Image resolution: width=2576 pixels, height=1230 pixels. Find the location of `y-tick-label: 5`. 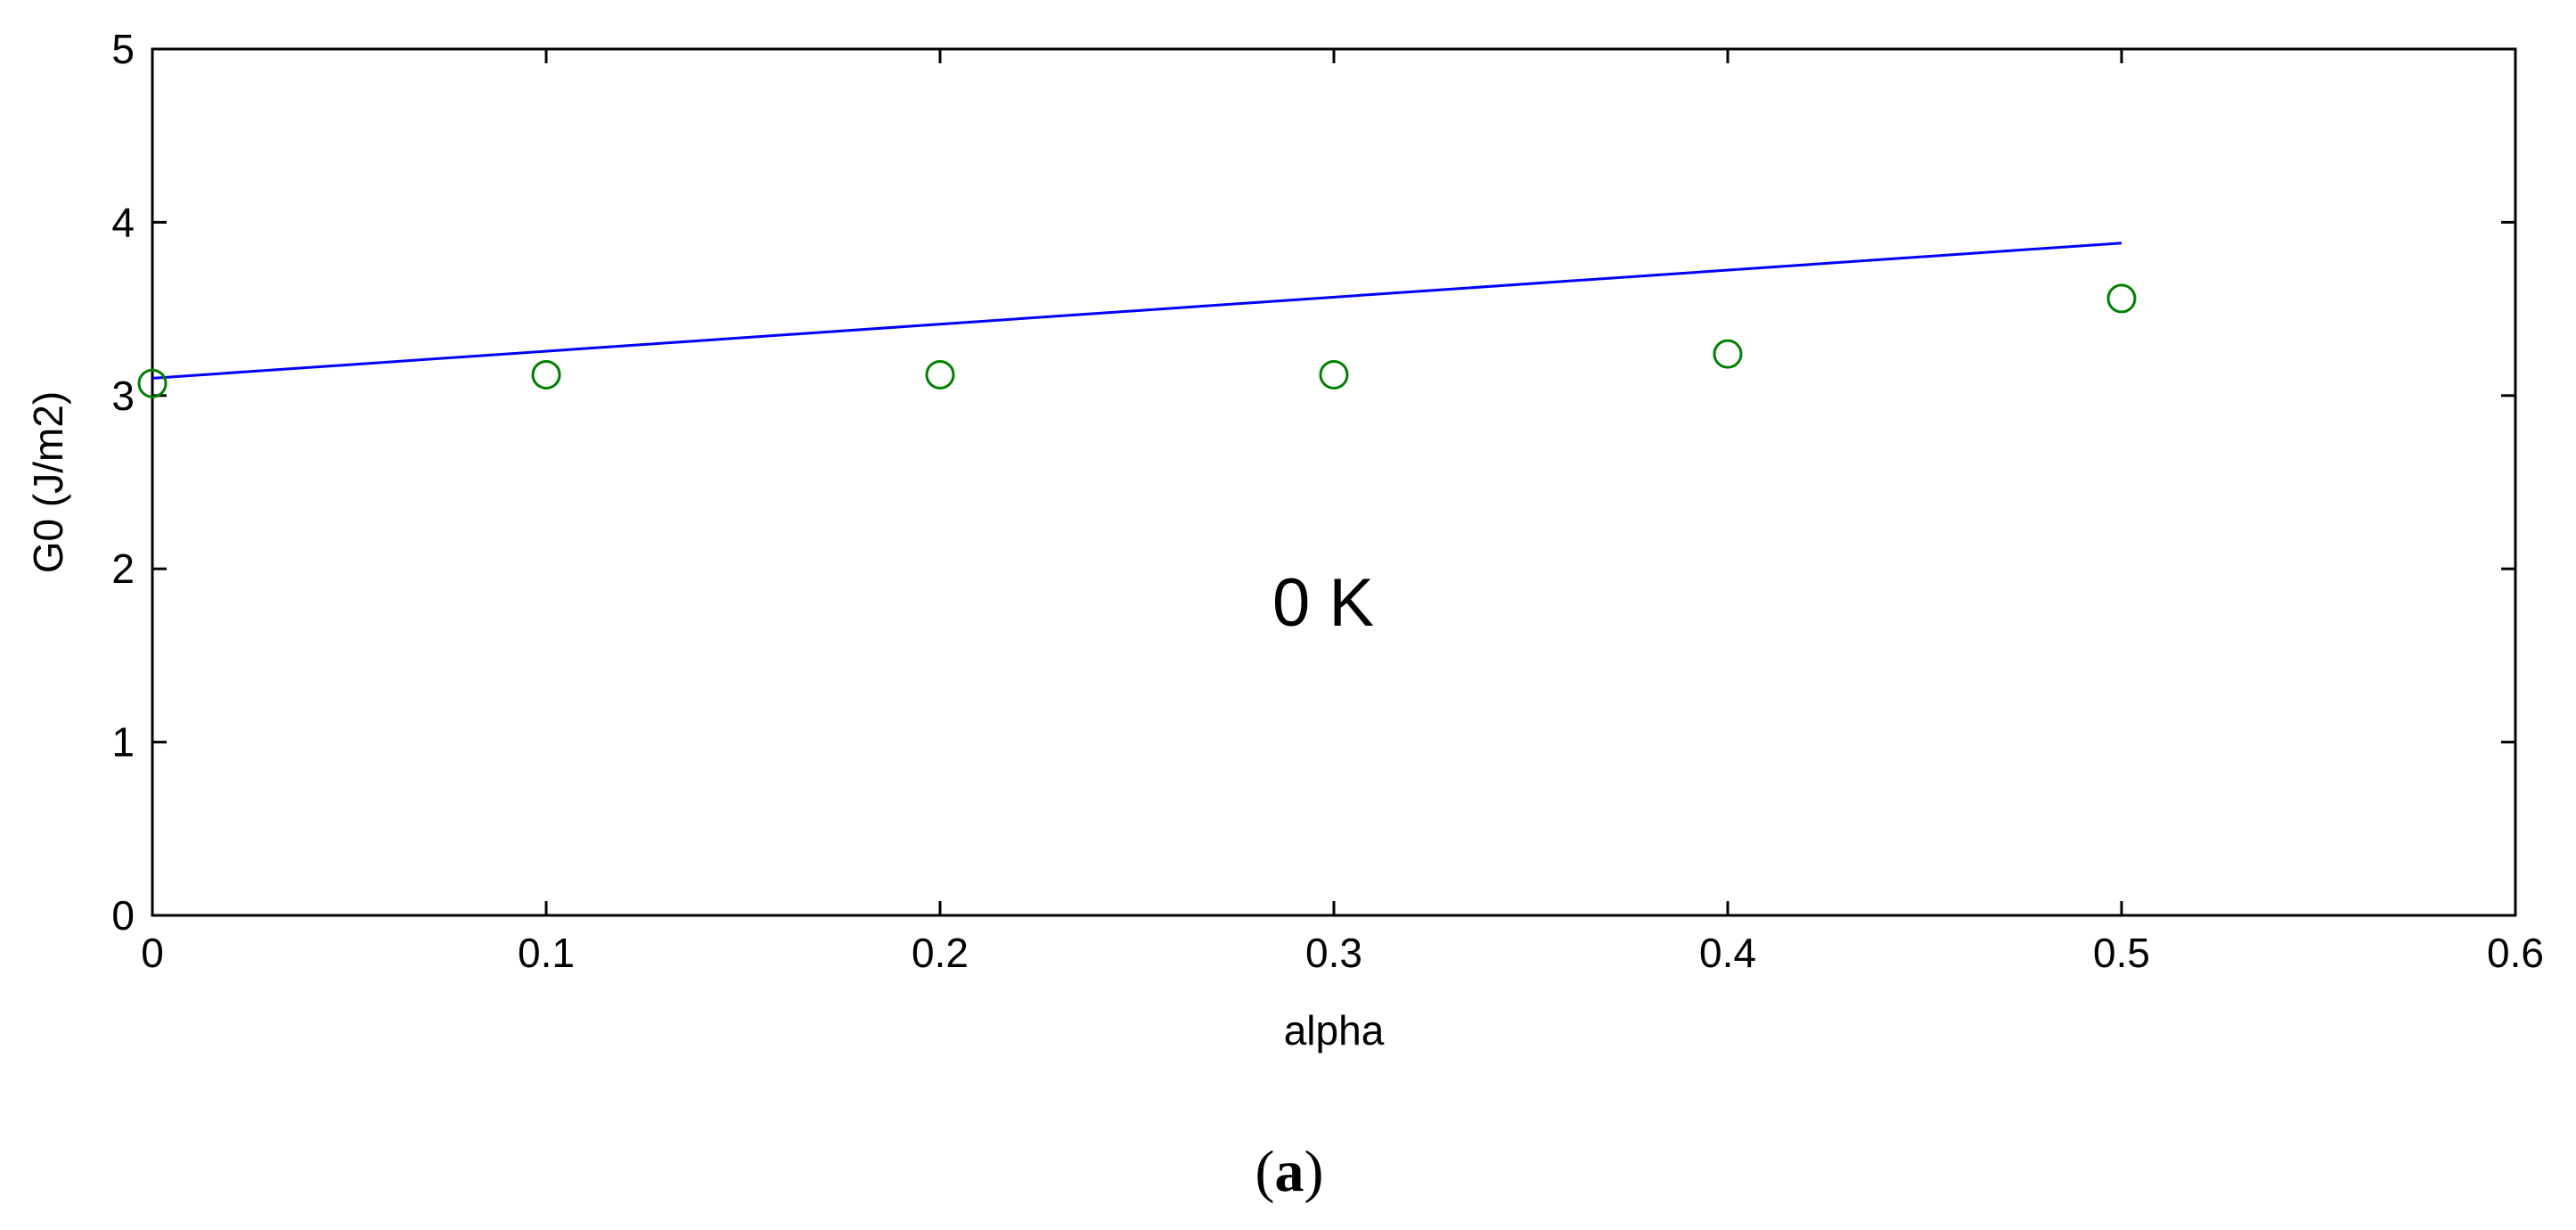

y-tick-label: 5 is located at coordinates (123, 49).